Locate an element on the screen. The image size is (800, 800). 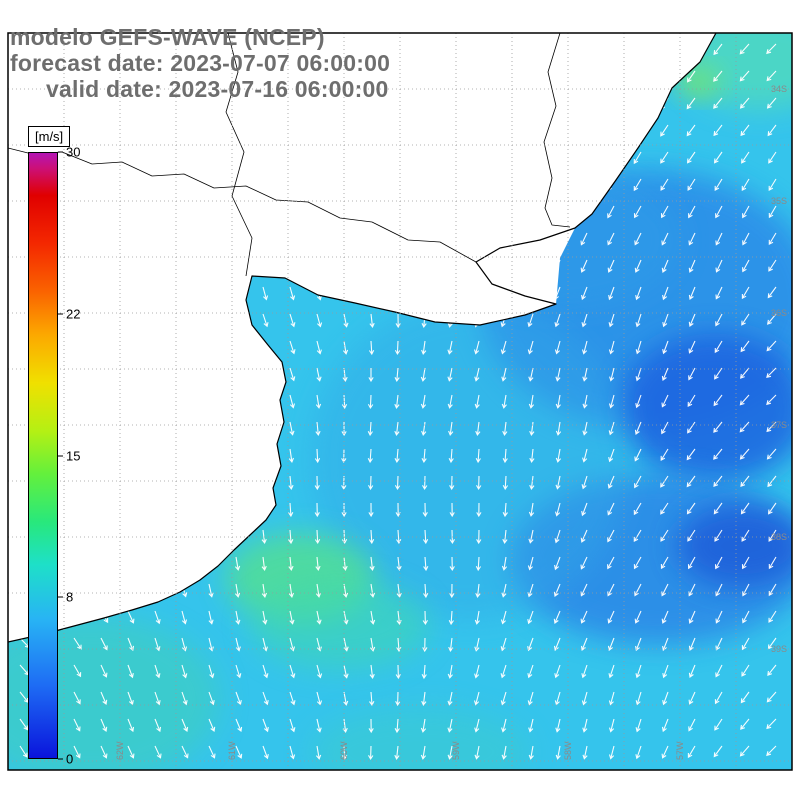
colorbar-ticks: 30 22 15 8 0 is located at coordinates (54, 456).